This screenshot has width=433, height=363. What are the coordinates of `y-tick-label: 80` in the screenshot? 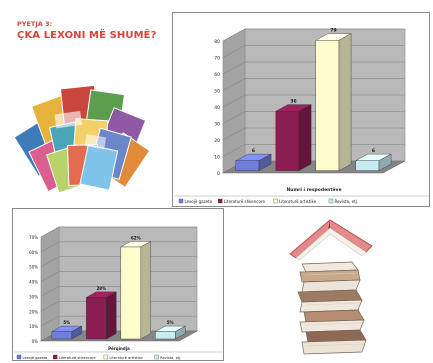 It's located at (217, 42).